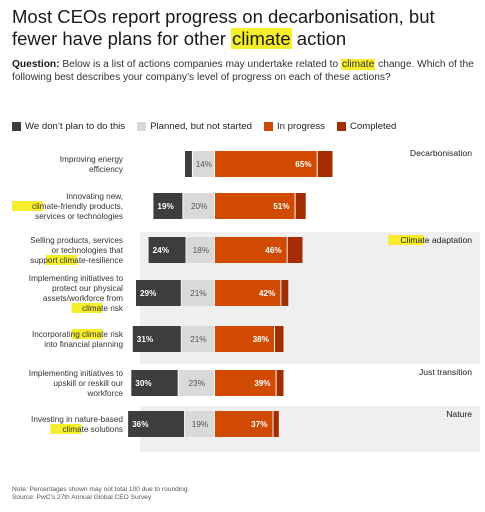 The image size is (485, 512). I want to click on legend-item-completed: Completed, so click(366, 126).